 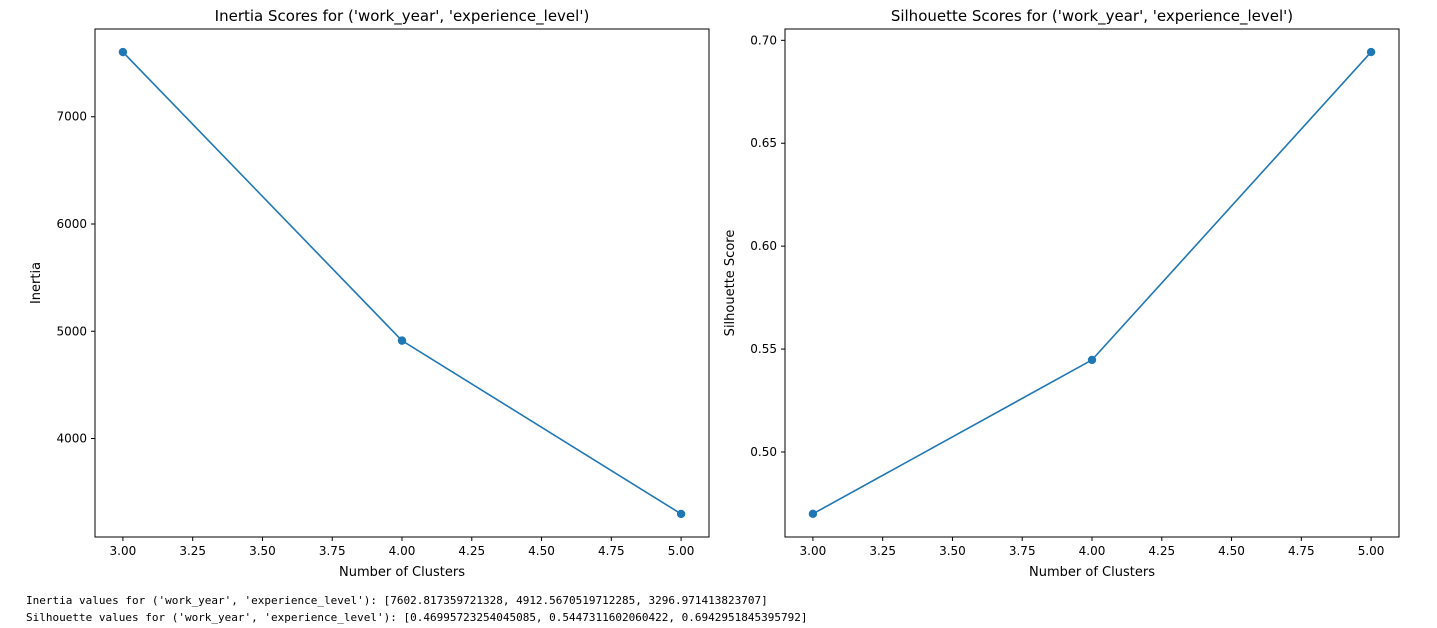 I want to click on silhouette-x-tick-label: 3.75, so click(x=1022, y=551).